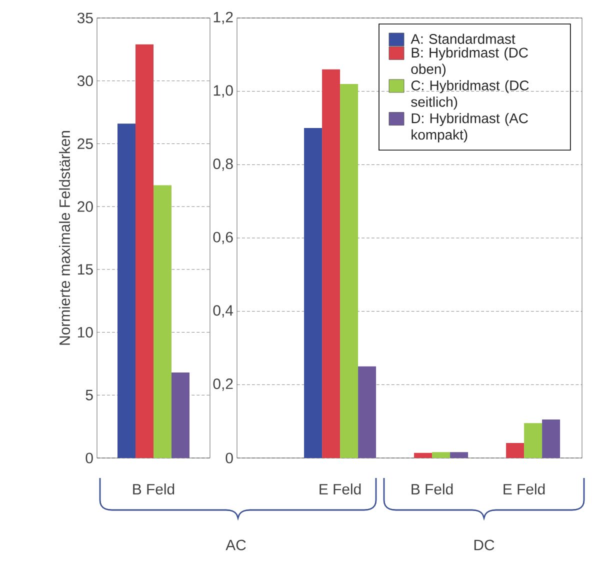 The image size is (592, 570). I want to click on y-tick-label: 35, so click(85, 18).